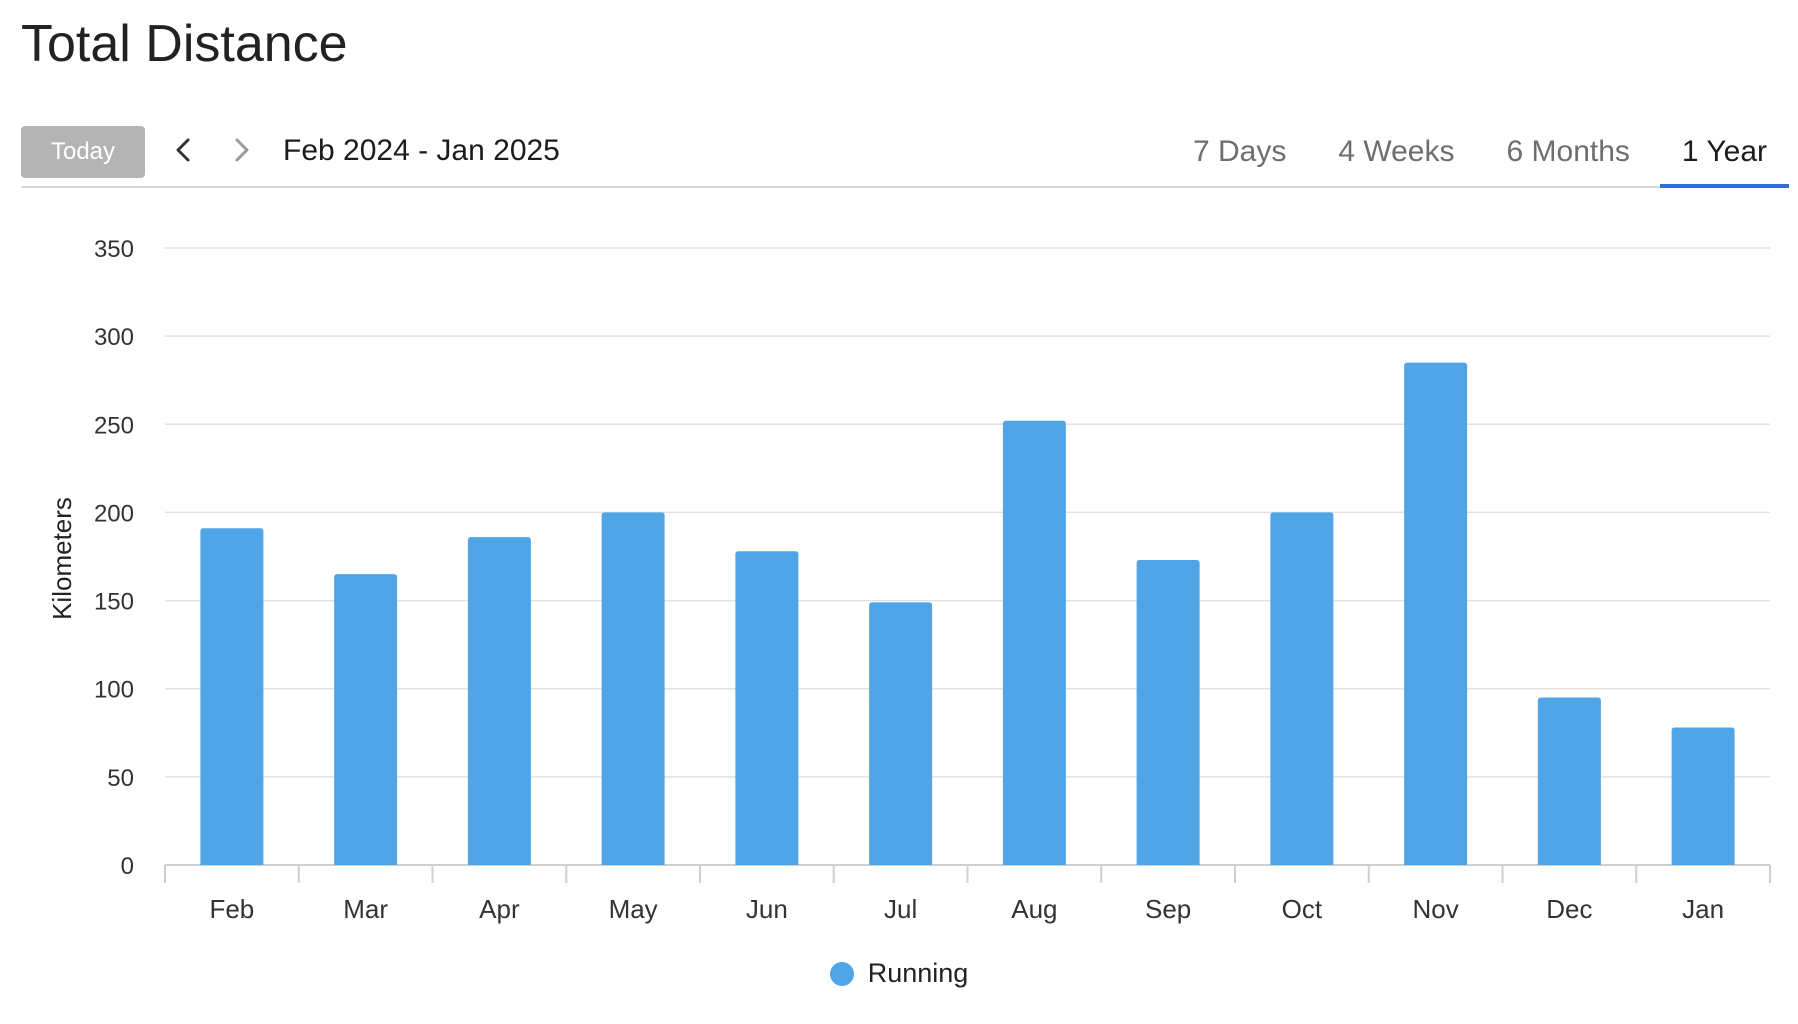 The image size is (1798, 1024). What do you see at coordinates (1436, 613) in the screenshot?
I see `bar-nov` at bounding box center [1436, 613].